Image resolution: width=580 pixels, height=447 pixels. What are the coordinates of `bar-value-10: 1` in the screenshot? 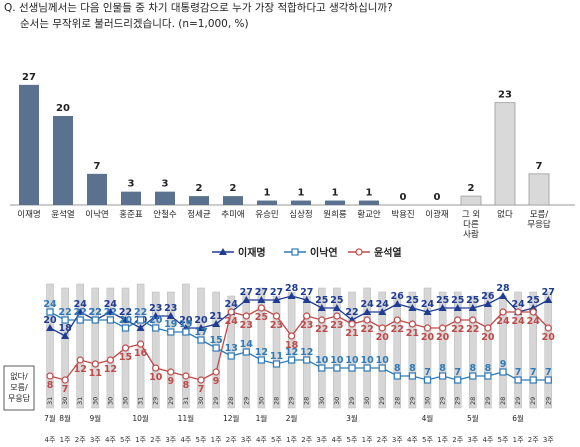 It's located at (369, 193).